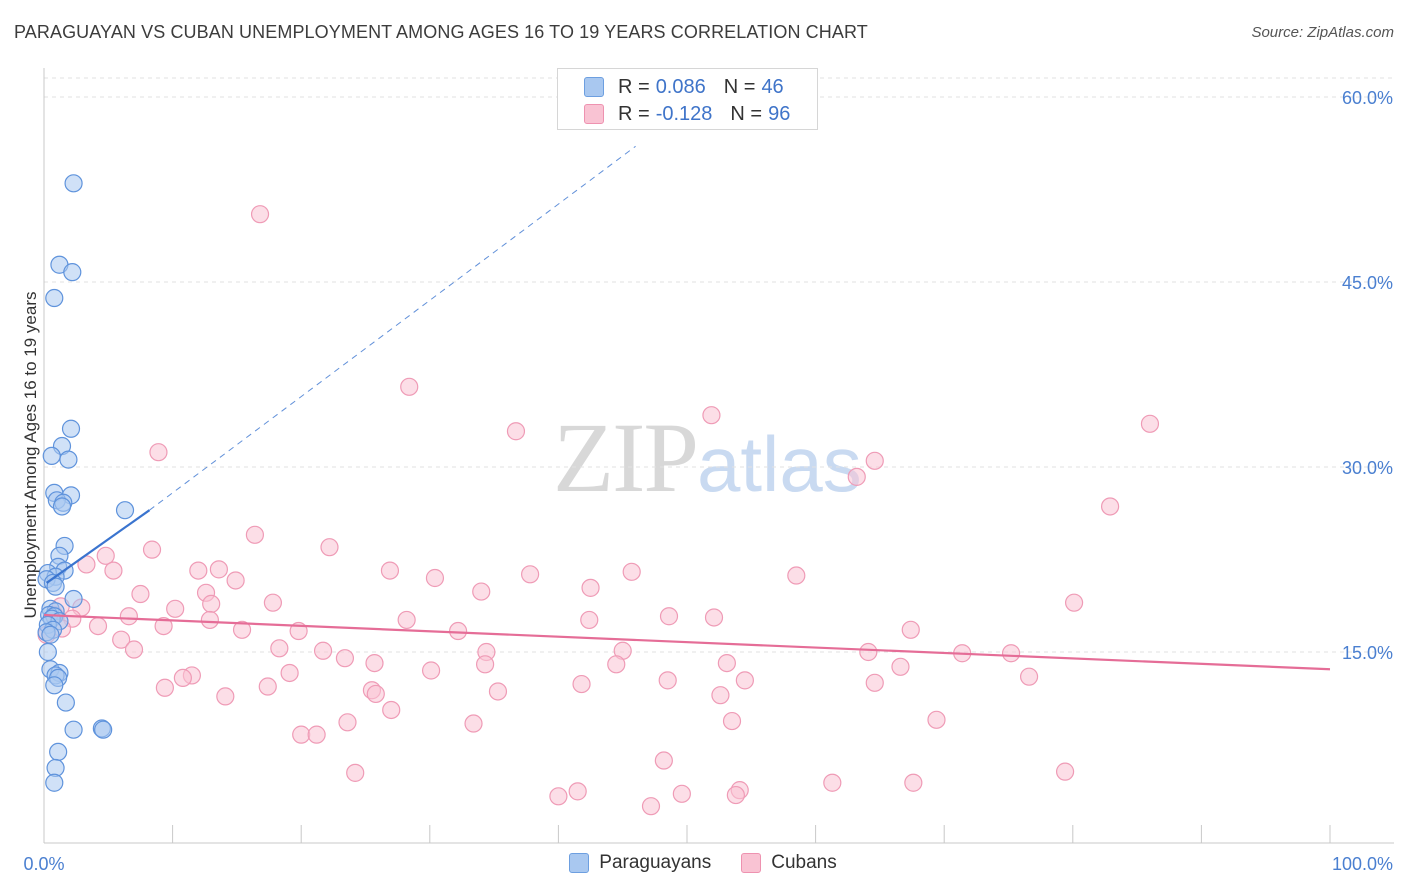  What do you see at coordinates (655, 862) in the screenshot?
I see `paraguayans-label: Paraguayans` at bounding box center [655, 862].